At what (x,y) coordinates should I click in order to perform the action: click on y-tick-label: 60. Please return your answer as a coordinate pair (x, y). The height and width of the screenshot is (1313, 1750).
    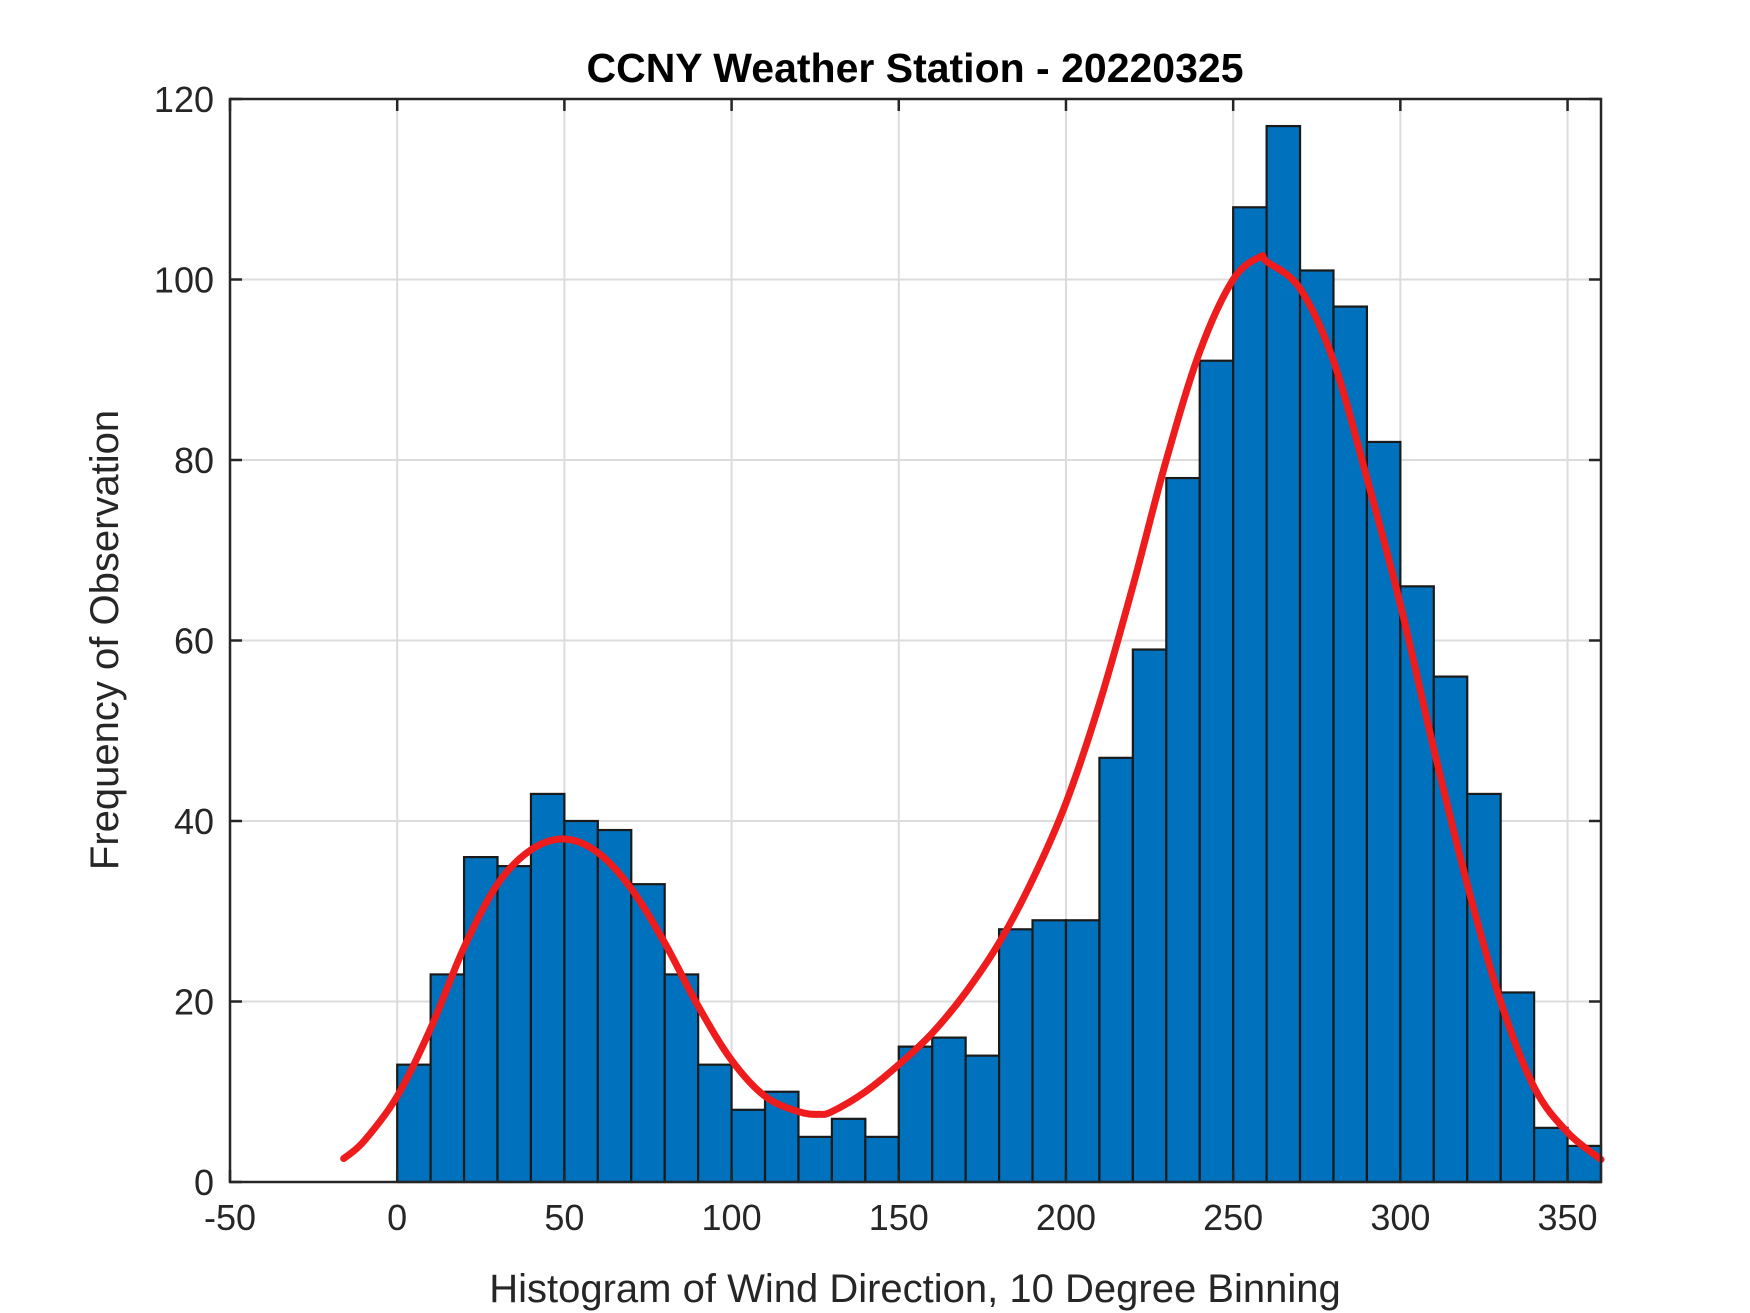
    Looking at the image, I should click on (194, 641).